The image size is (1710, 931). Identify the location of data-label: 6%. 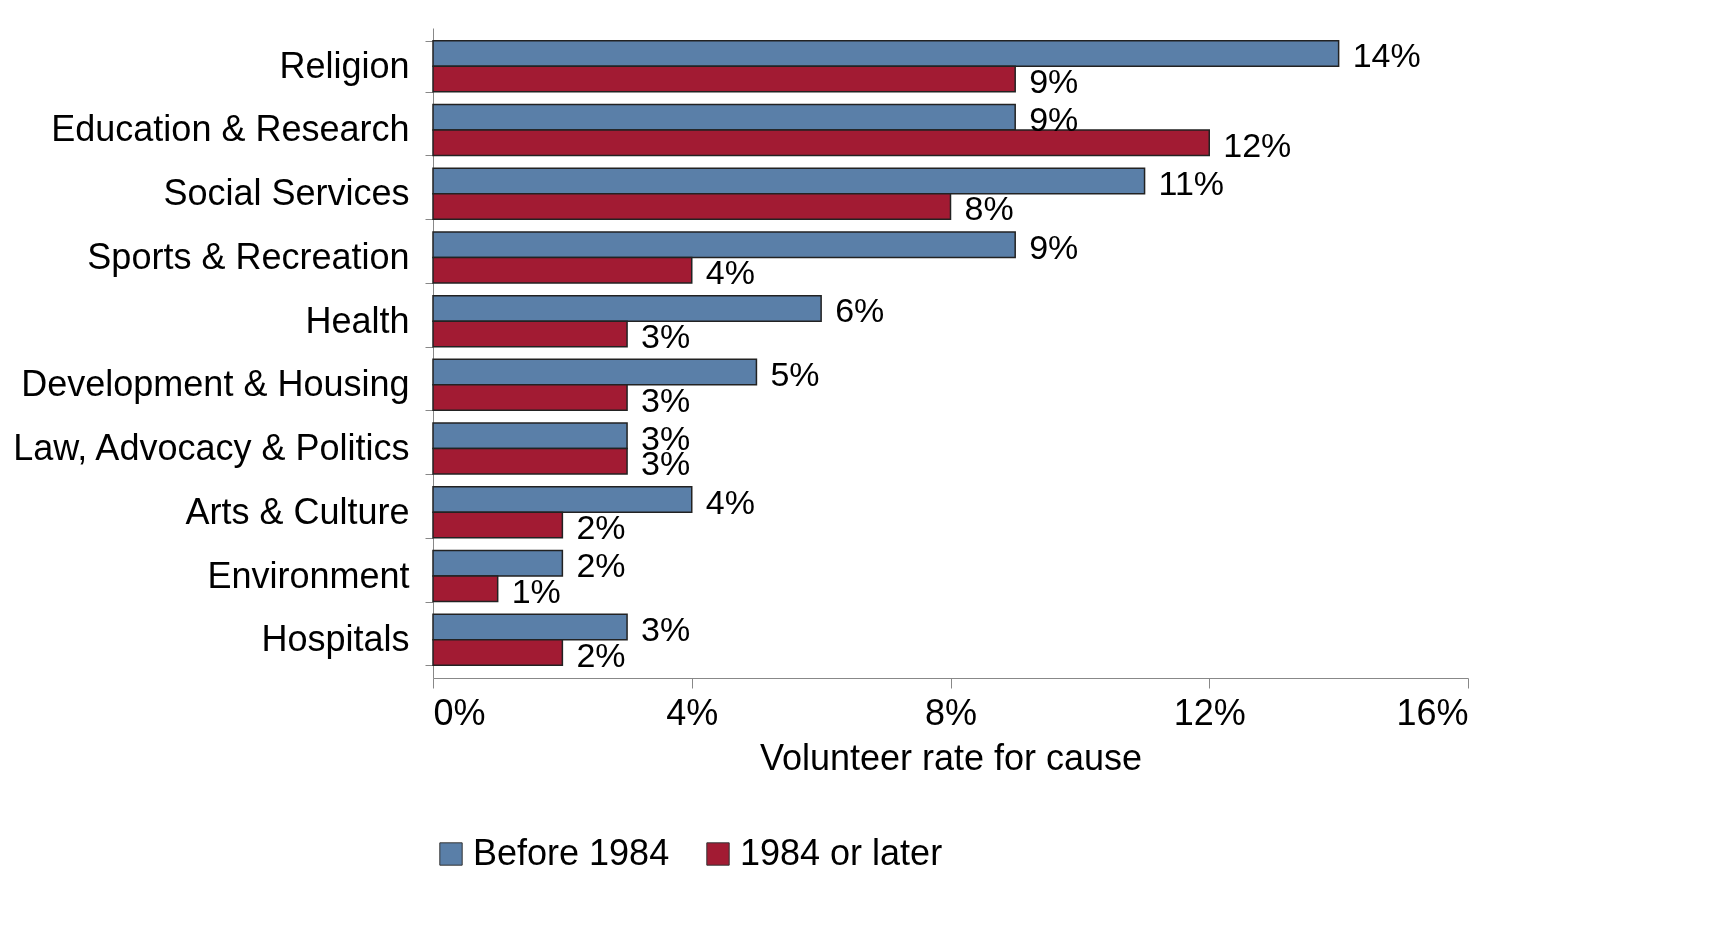
(860, 310).